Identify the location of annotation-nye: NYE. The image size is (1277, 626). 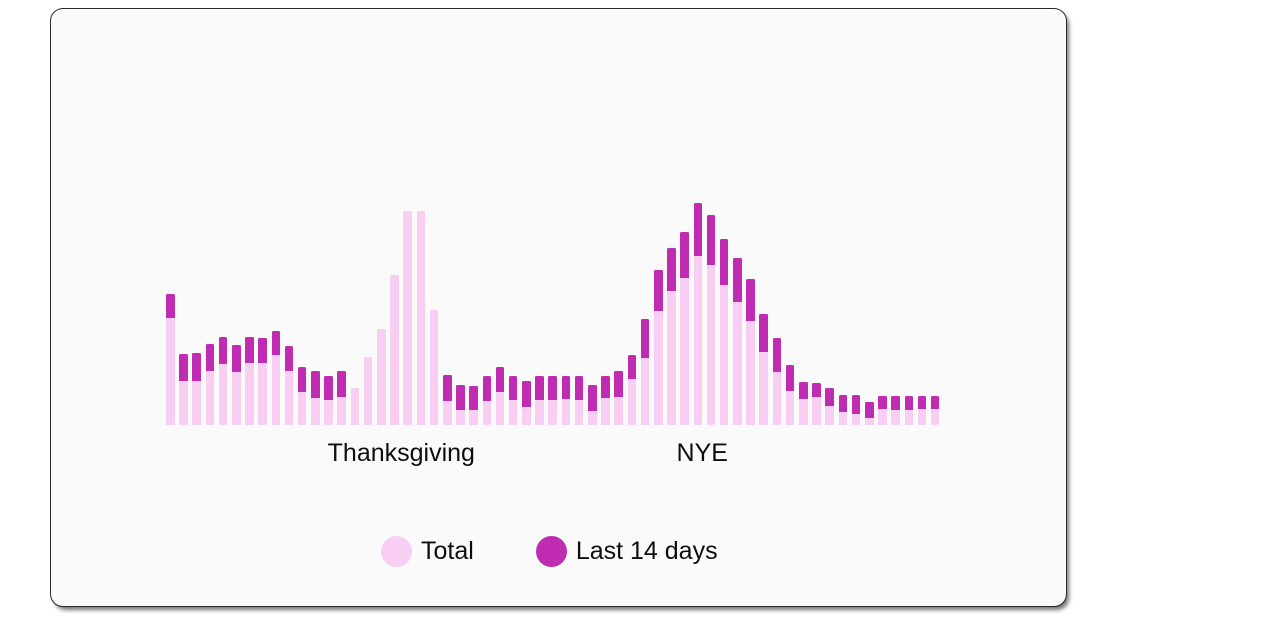
(702, 453).